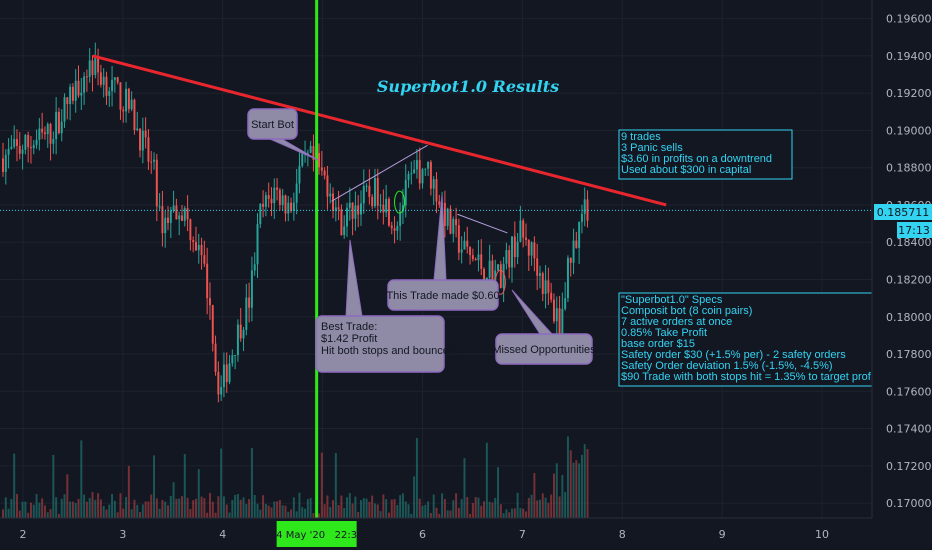 The width and height of the screenshot is (932, 550). What do you see at coordinates (317, 535) in the screenshot?
I see `crosshair-time-label: 04 May '20 22:30` at bounding box center [317, 535].